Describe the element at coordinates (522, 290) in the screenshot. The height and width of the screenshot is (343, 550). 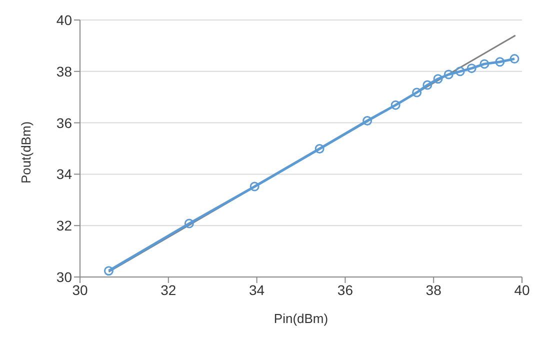
I see `x-tick-label: 40` at that location.